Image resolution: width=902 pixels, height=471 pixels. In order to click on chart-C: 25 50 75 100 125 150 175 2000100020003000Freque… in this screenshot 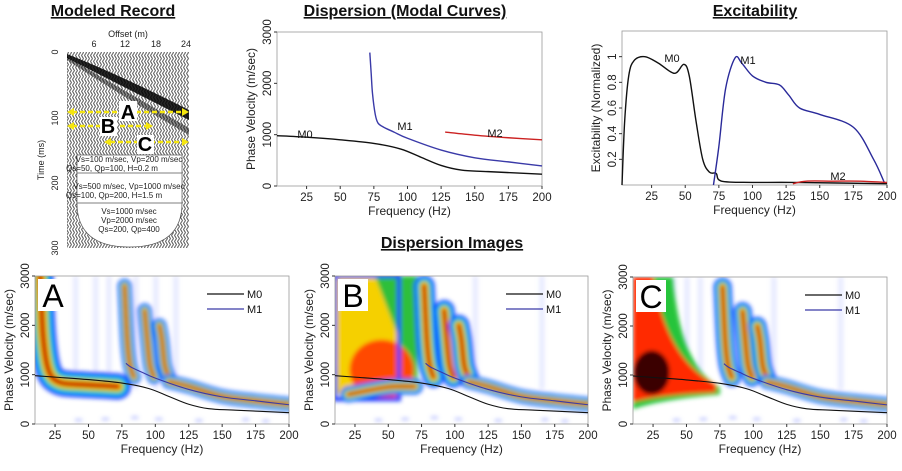, I will do `click(748, 360)`.